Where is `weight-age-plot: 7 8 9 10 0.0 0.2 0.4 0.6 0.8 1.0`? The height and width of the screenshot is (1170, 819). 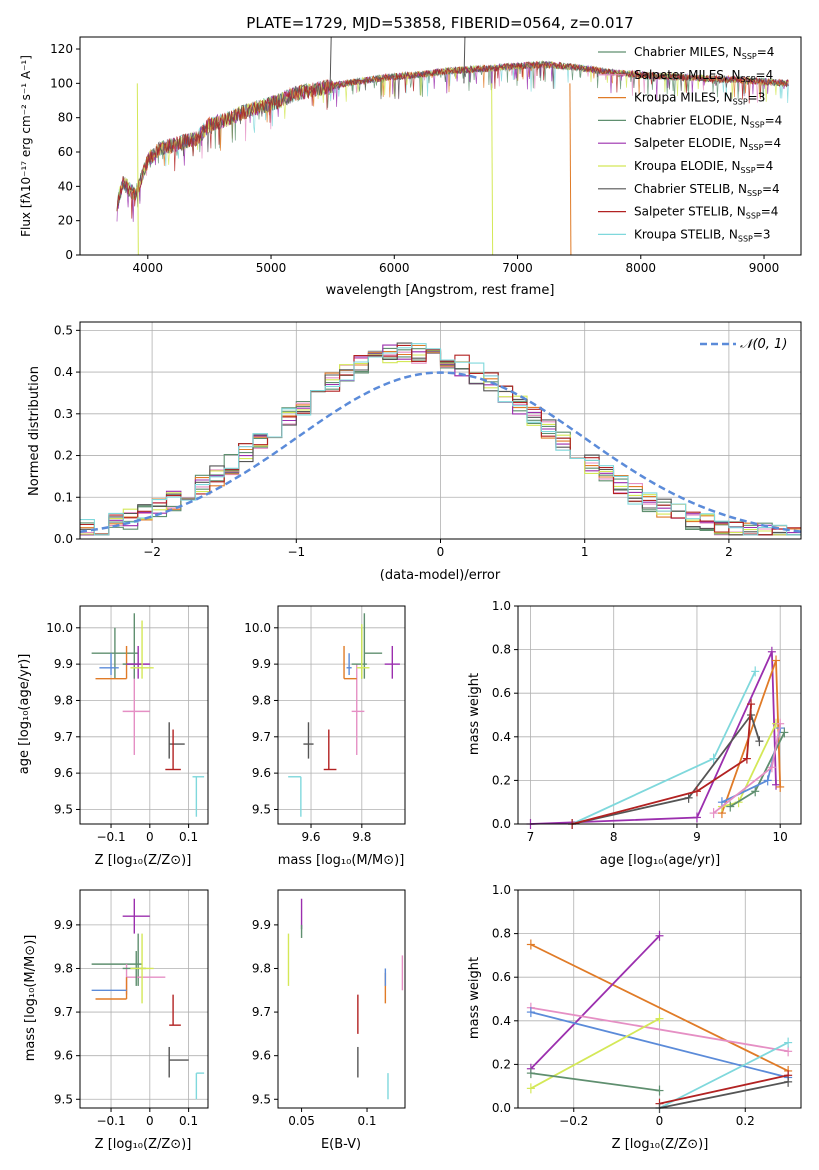
weight-age-plot: 7 8 9 10 0.0 0.2 0.4 0.6 0.8 1.0 is located at coordinates (647, 721).